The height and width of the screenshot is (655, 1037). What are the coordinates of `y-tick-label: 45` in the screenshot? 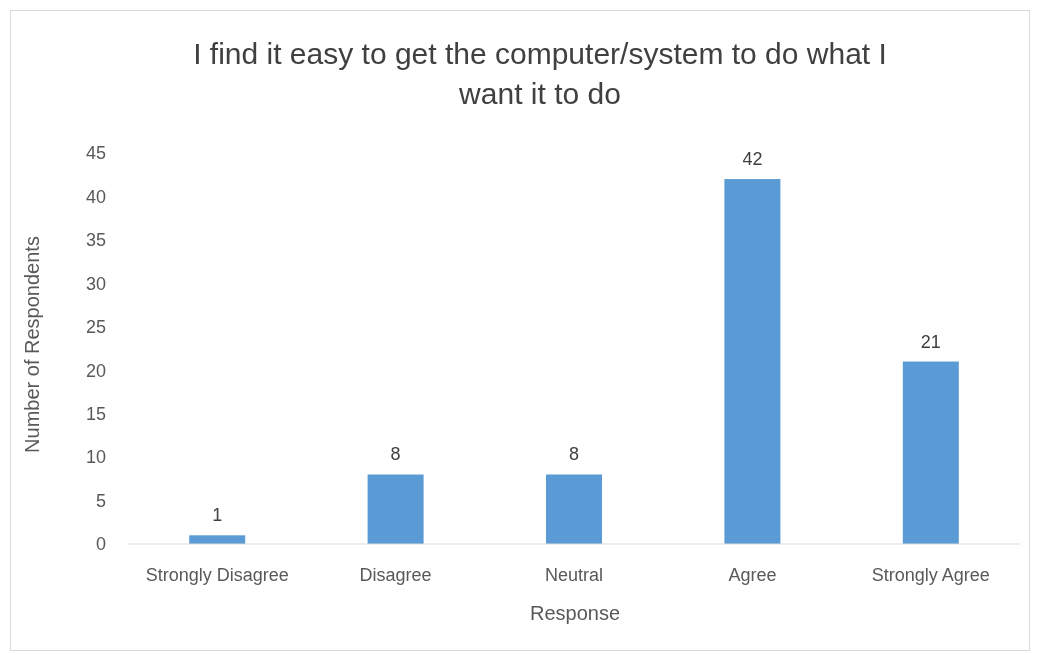 It's located at (95, 153).